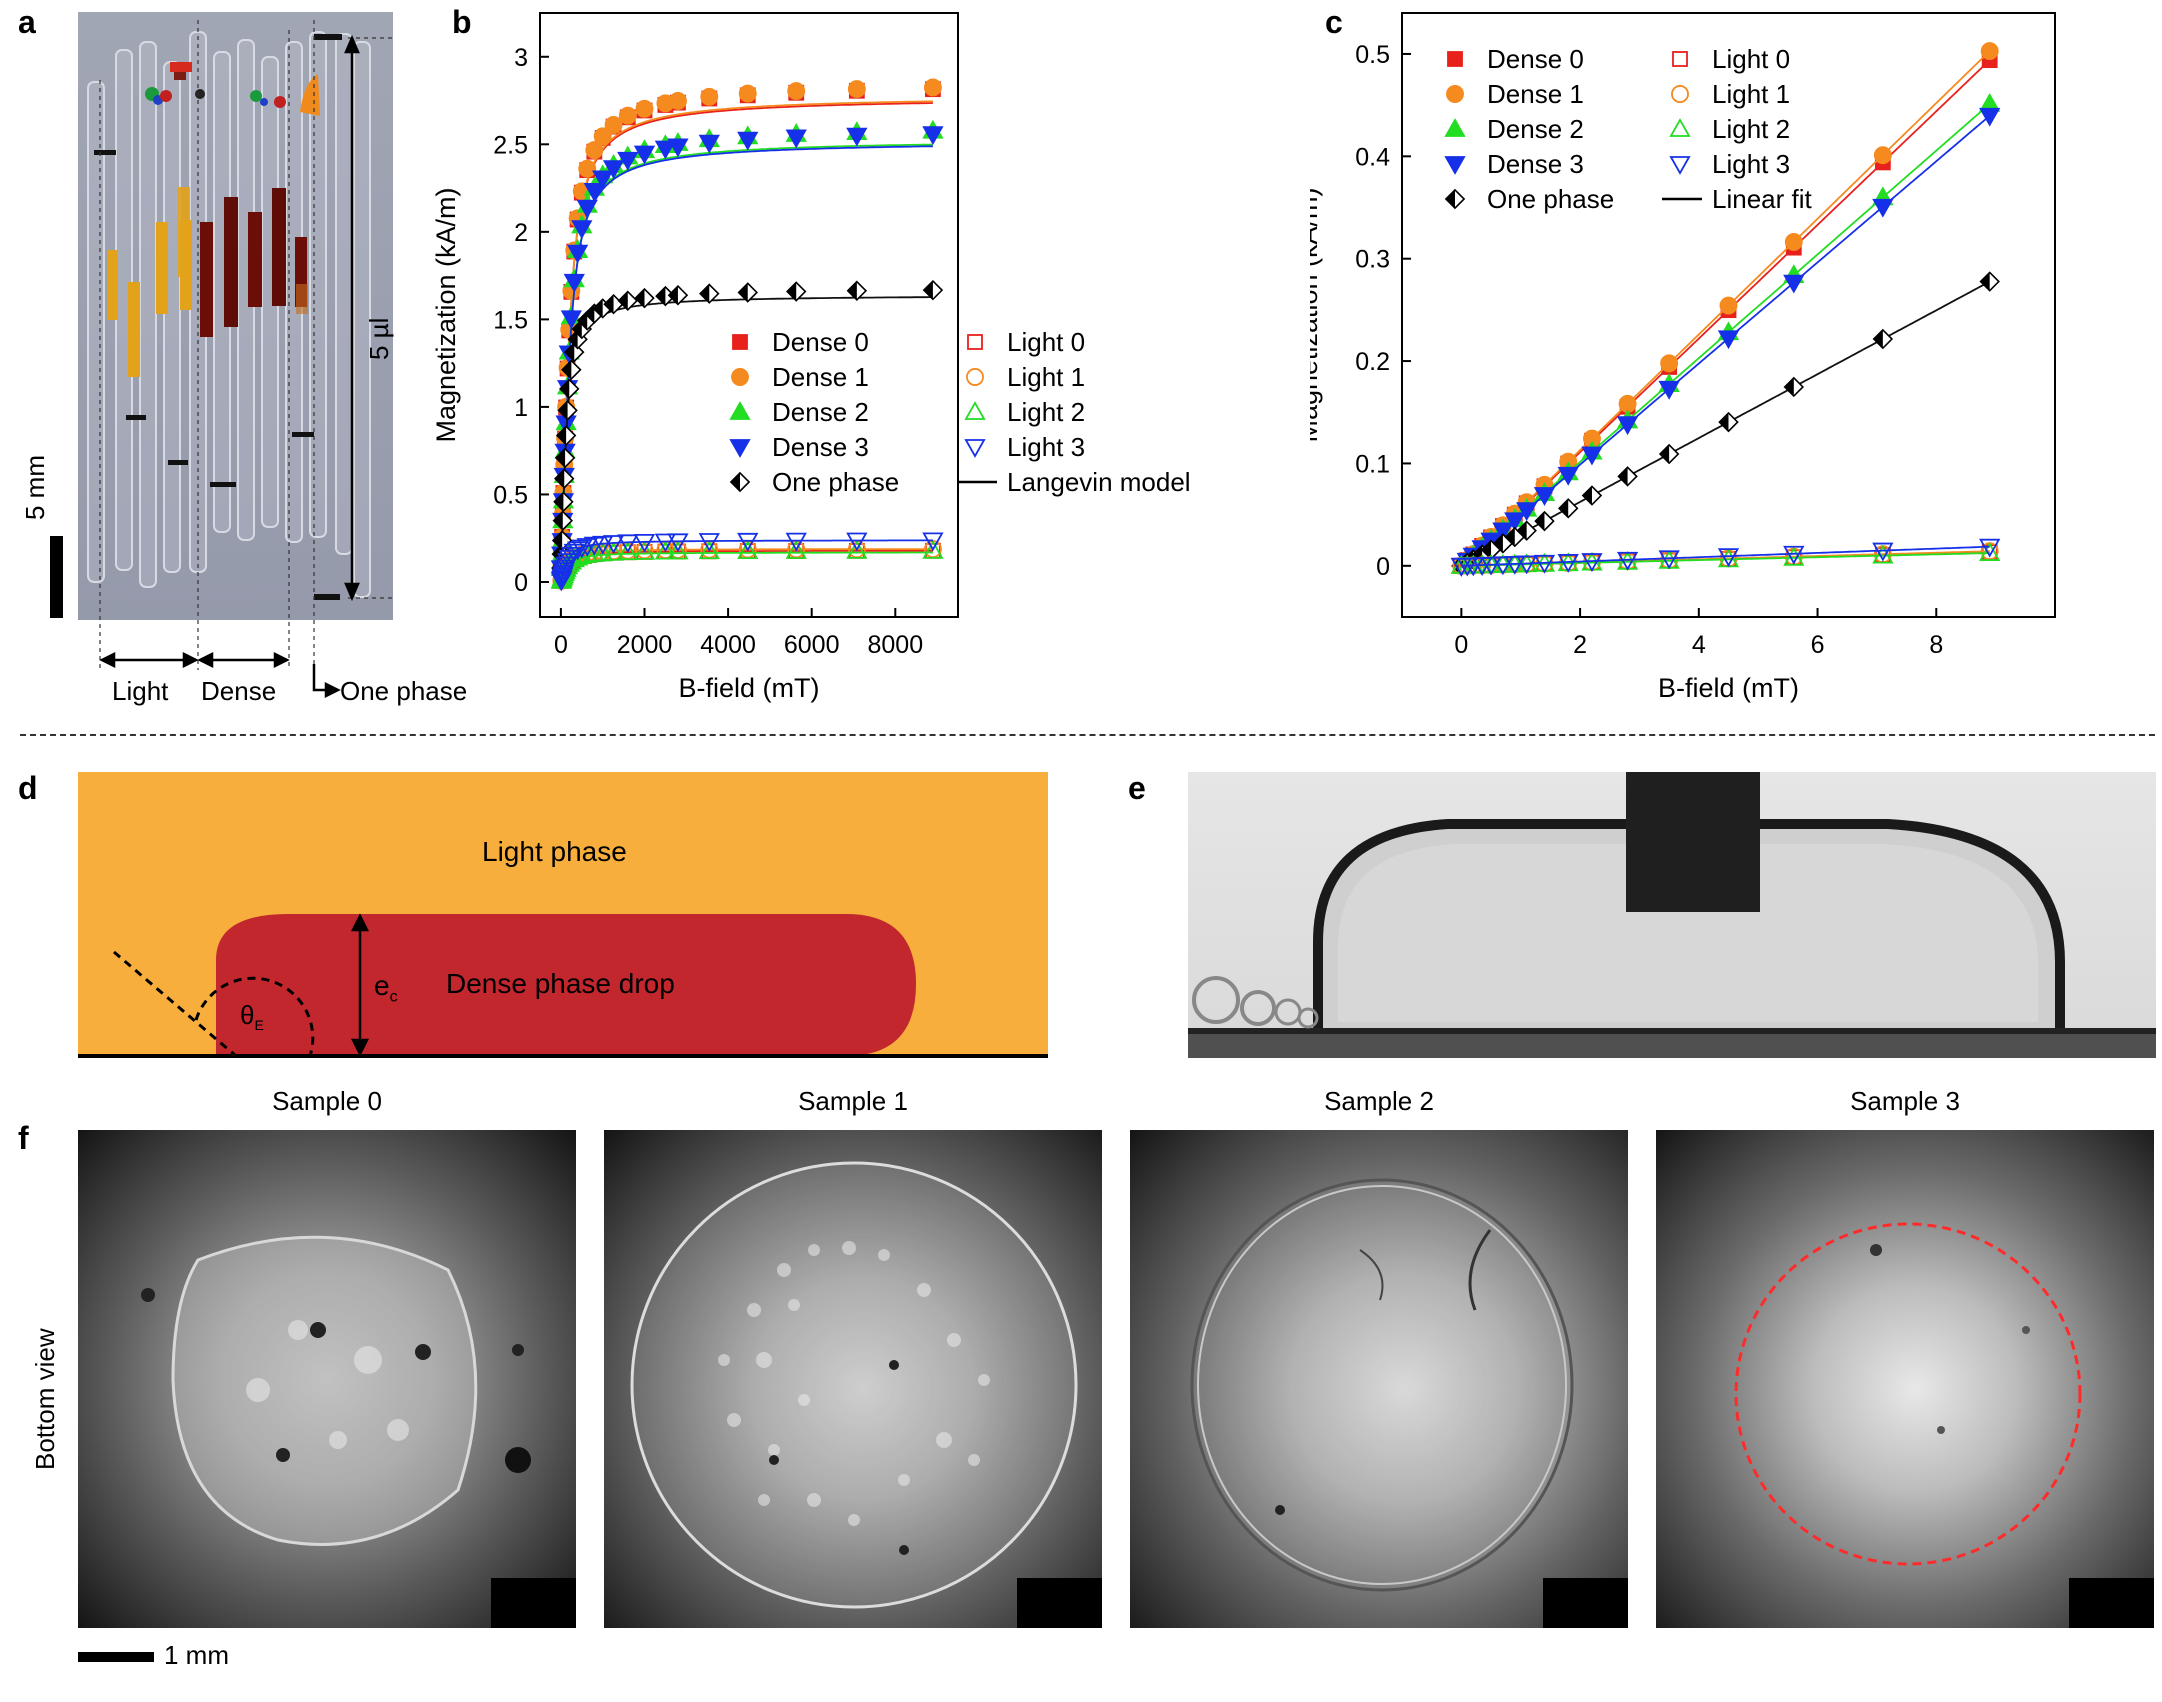 The width and height of the screenshot is (2162, 1702). I want to click on bottom-view-label: Bottom view, so click(45, 1399).